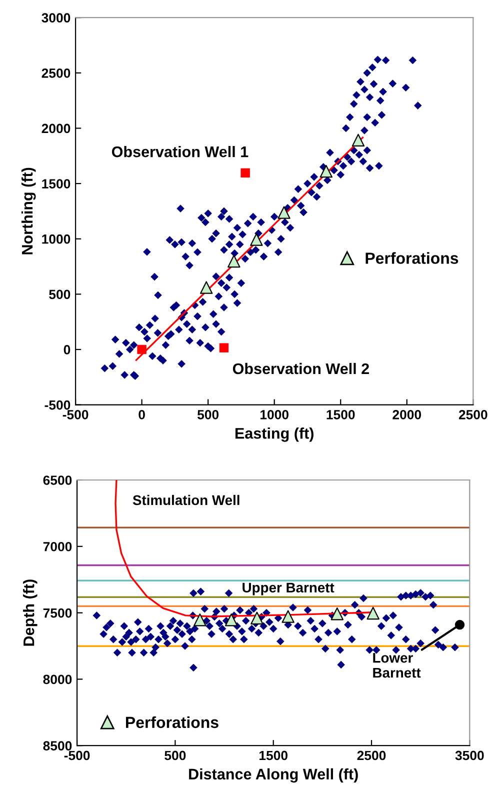 The image size is (497, 800). I want to click on y-tick-label: 1500, so click(56, 183).